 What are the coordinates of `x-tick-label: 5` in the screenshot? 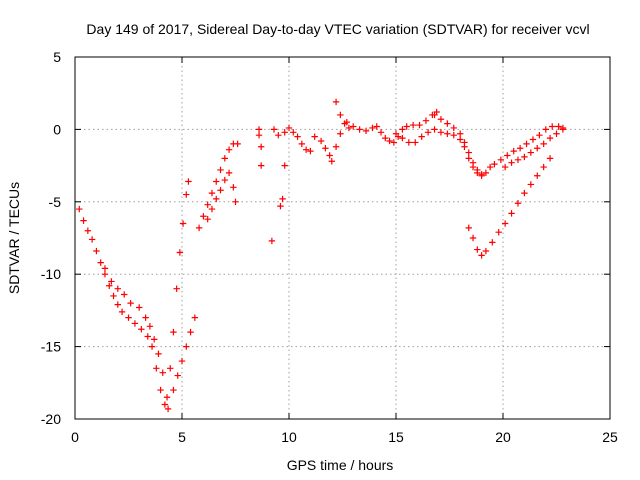 It's located at (182, 437).